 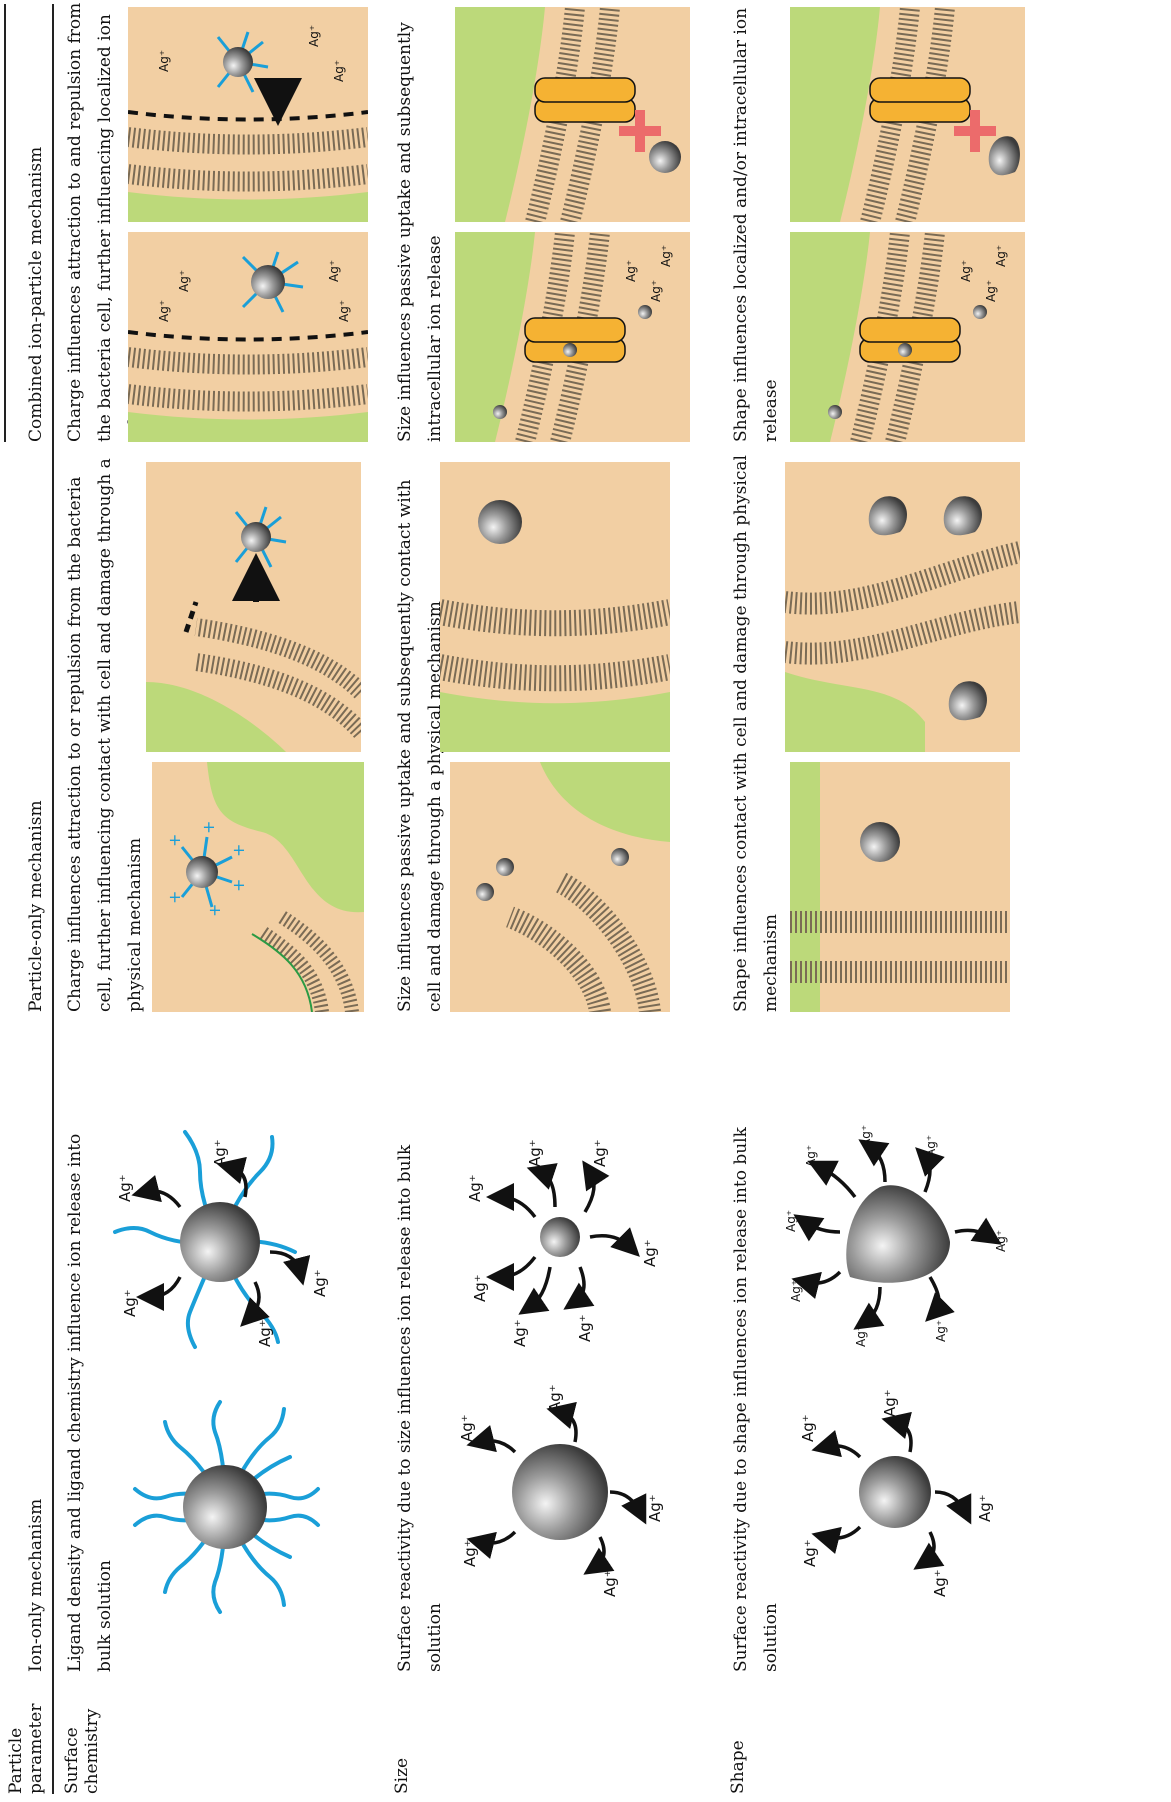 I want to click on panel-surface-ion-sparse: Ag⁺ Ag⁺ Ag⁺ Ag⁺ Ag⁺, so click(x=220, y=1242).